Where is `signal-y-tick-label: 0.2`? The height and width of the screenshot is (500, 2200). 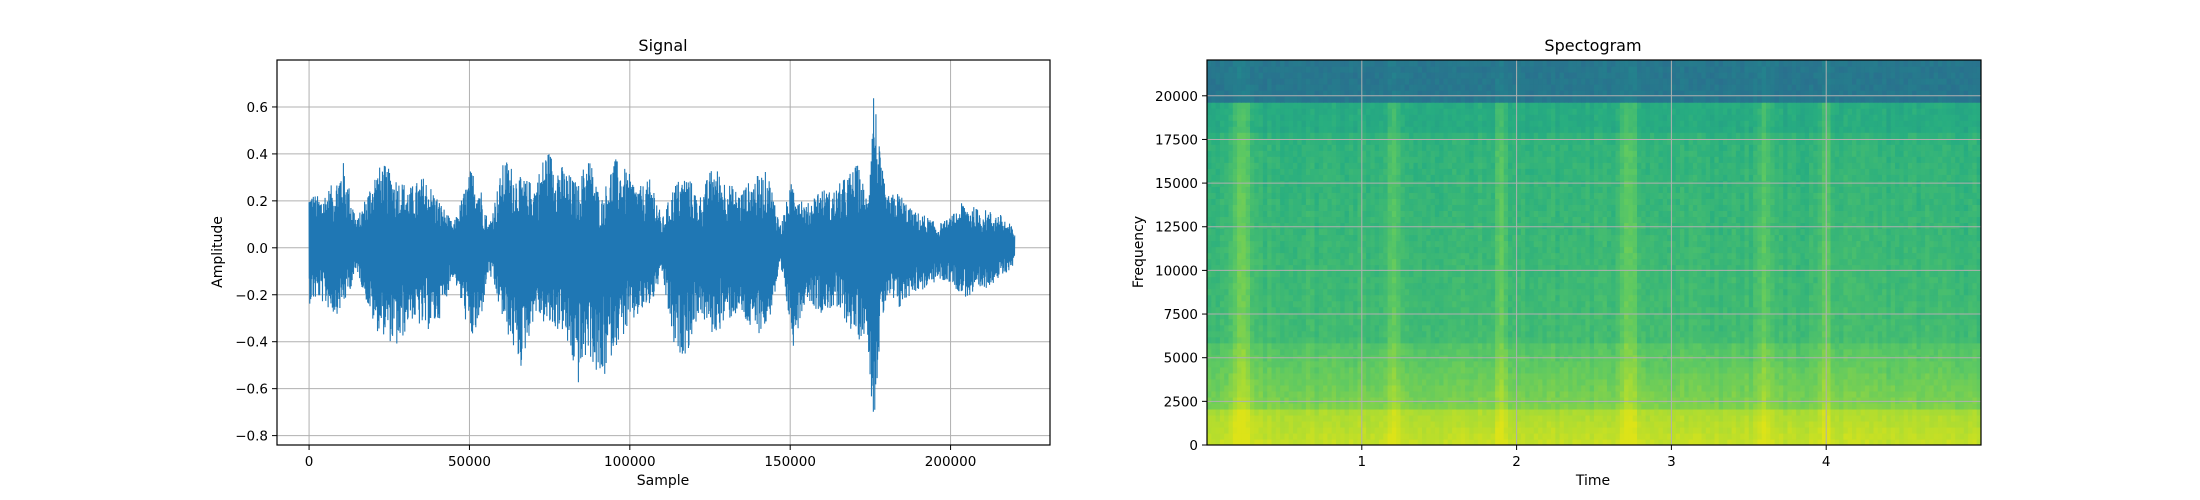
signal-y-tick-label: 0.2 is located at coordinates (257, 202).